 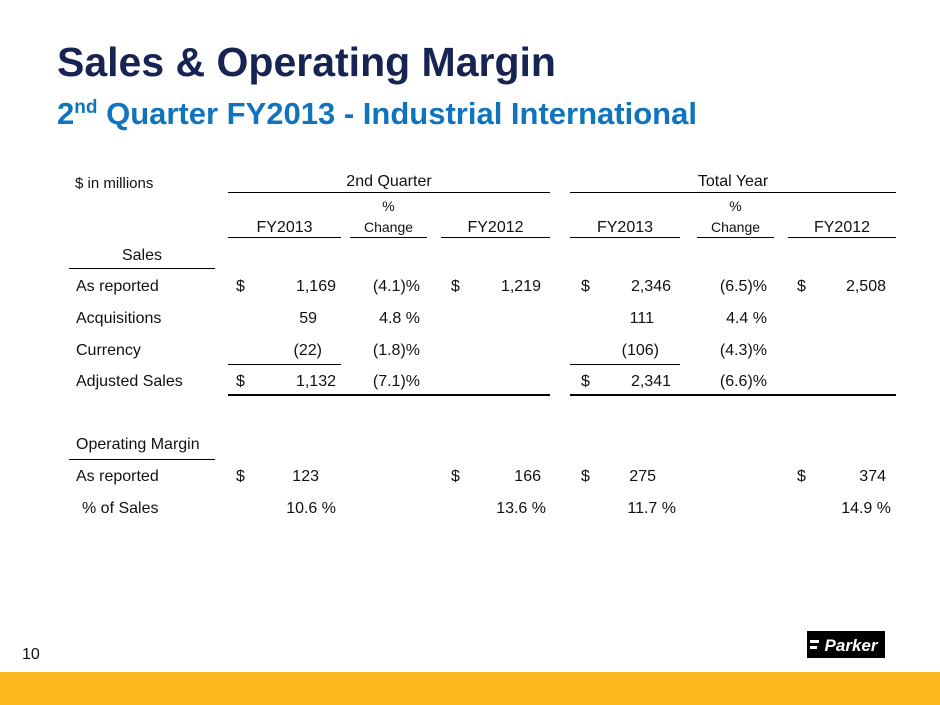 I want to click on logo-text: Parker, so click(x=852, y=645).